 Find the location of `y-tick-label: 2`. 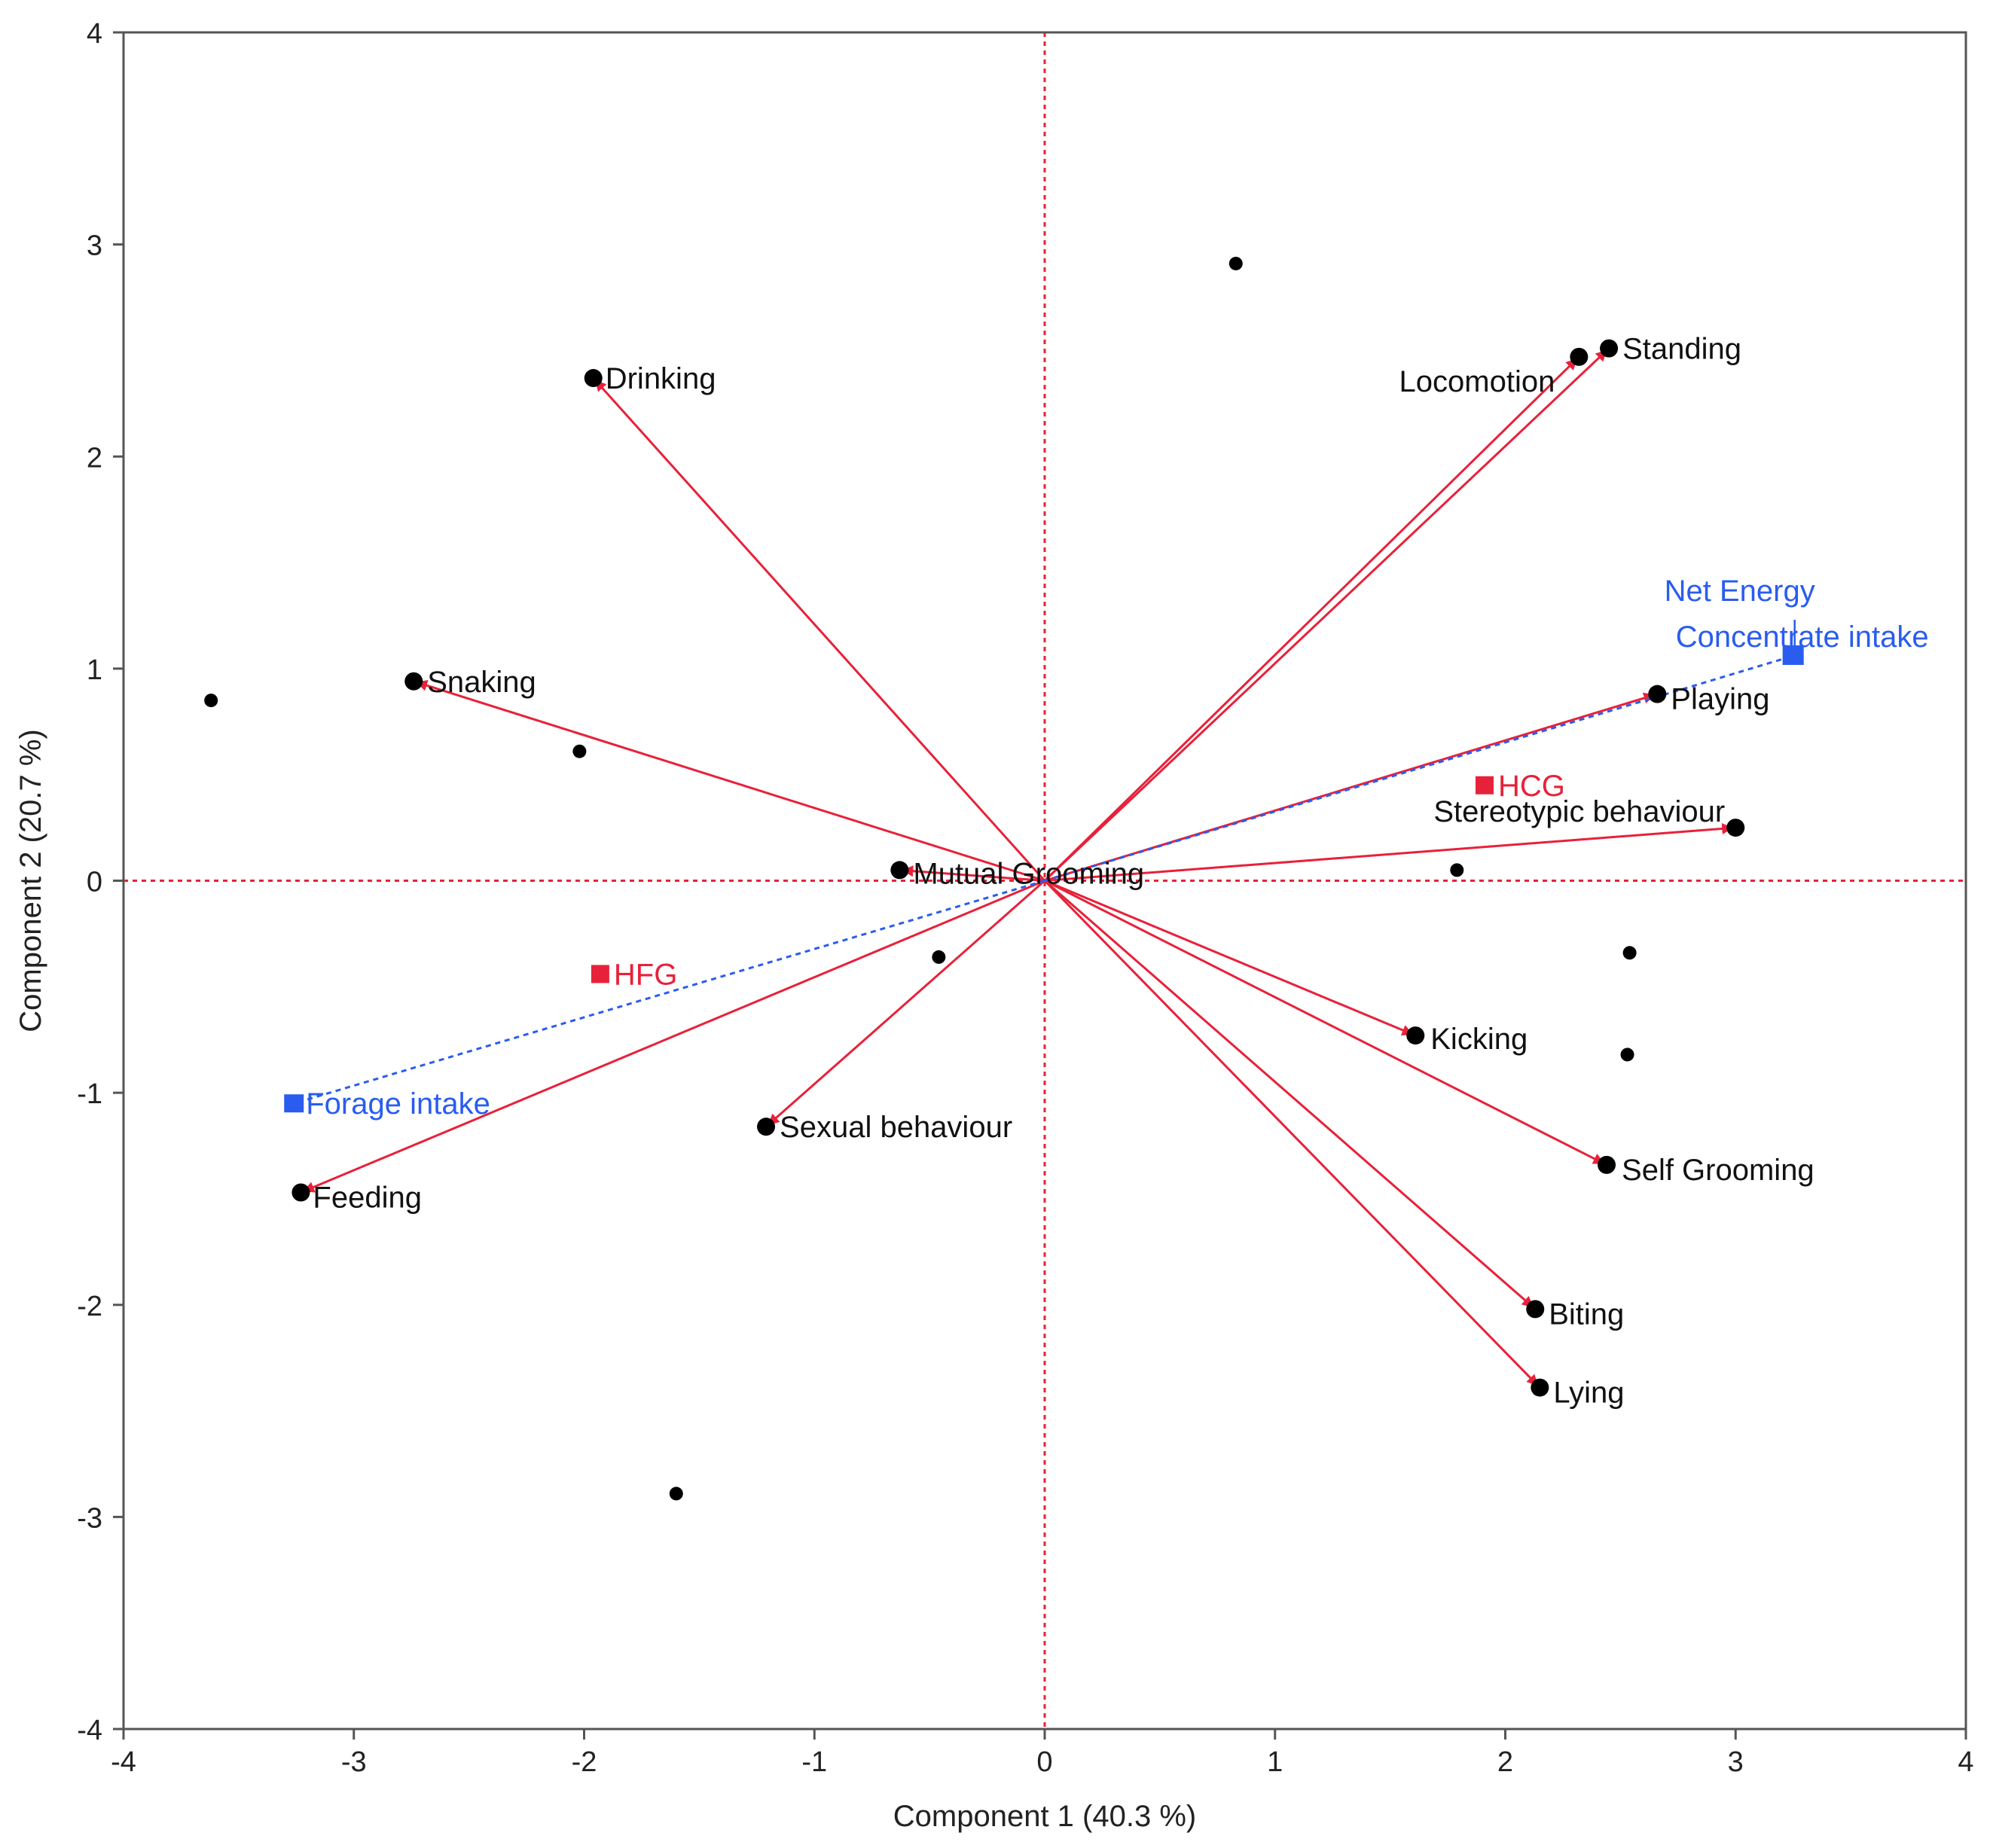

y-tick-label: 2 is located at coordinates (94, 458).